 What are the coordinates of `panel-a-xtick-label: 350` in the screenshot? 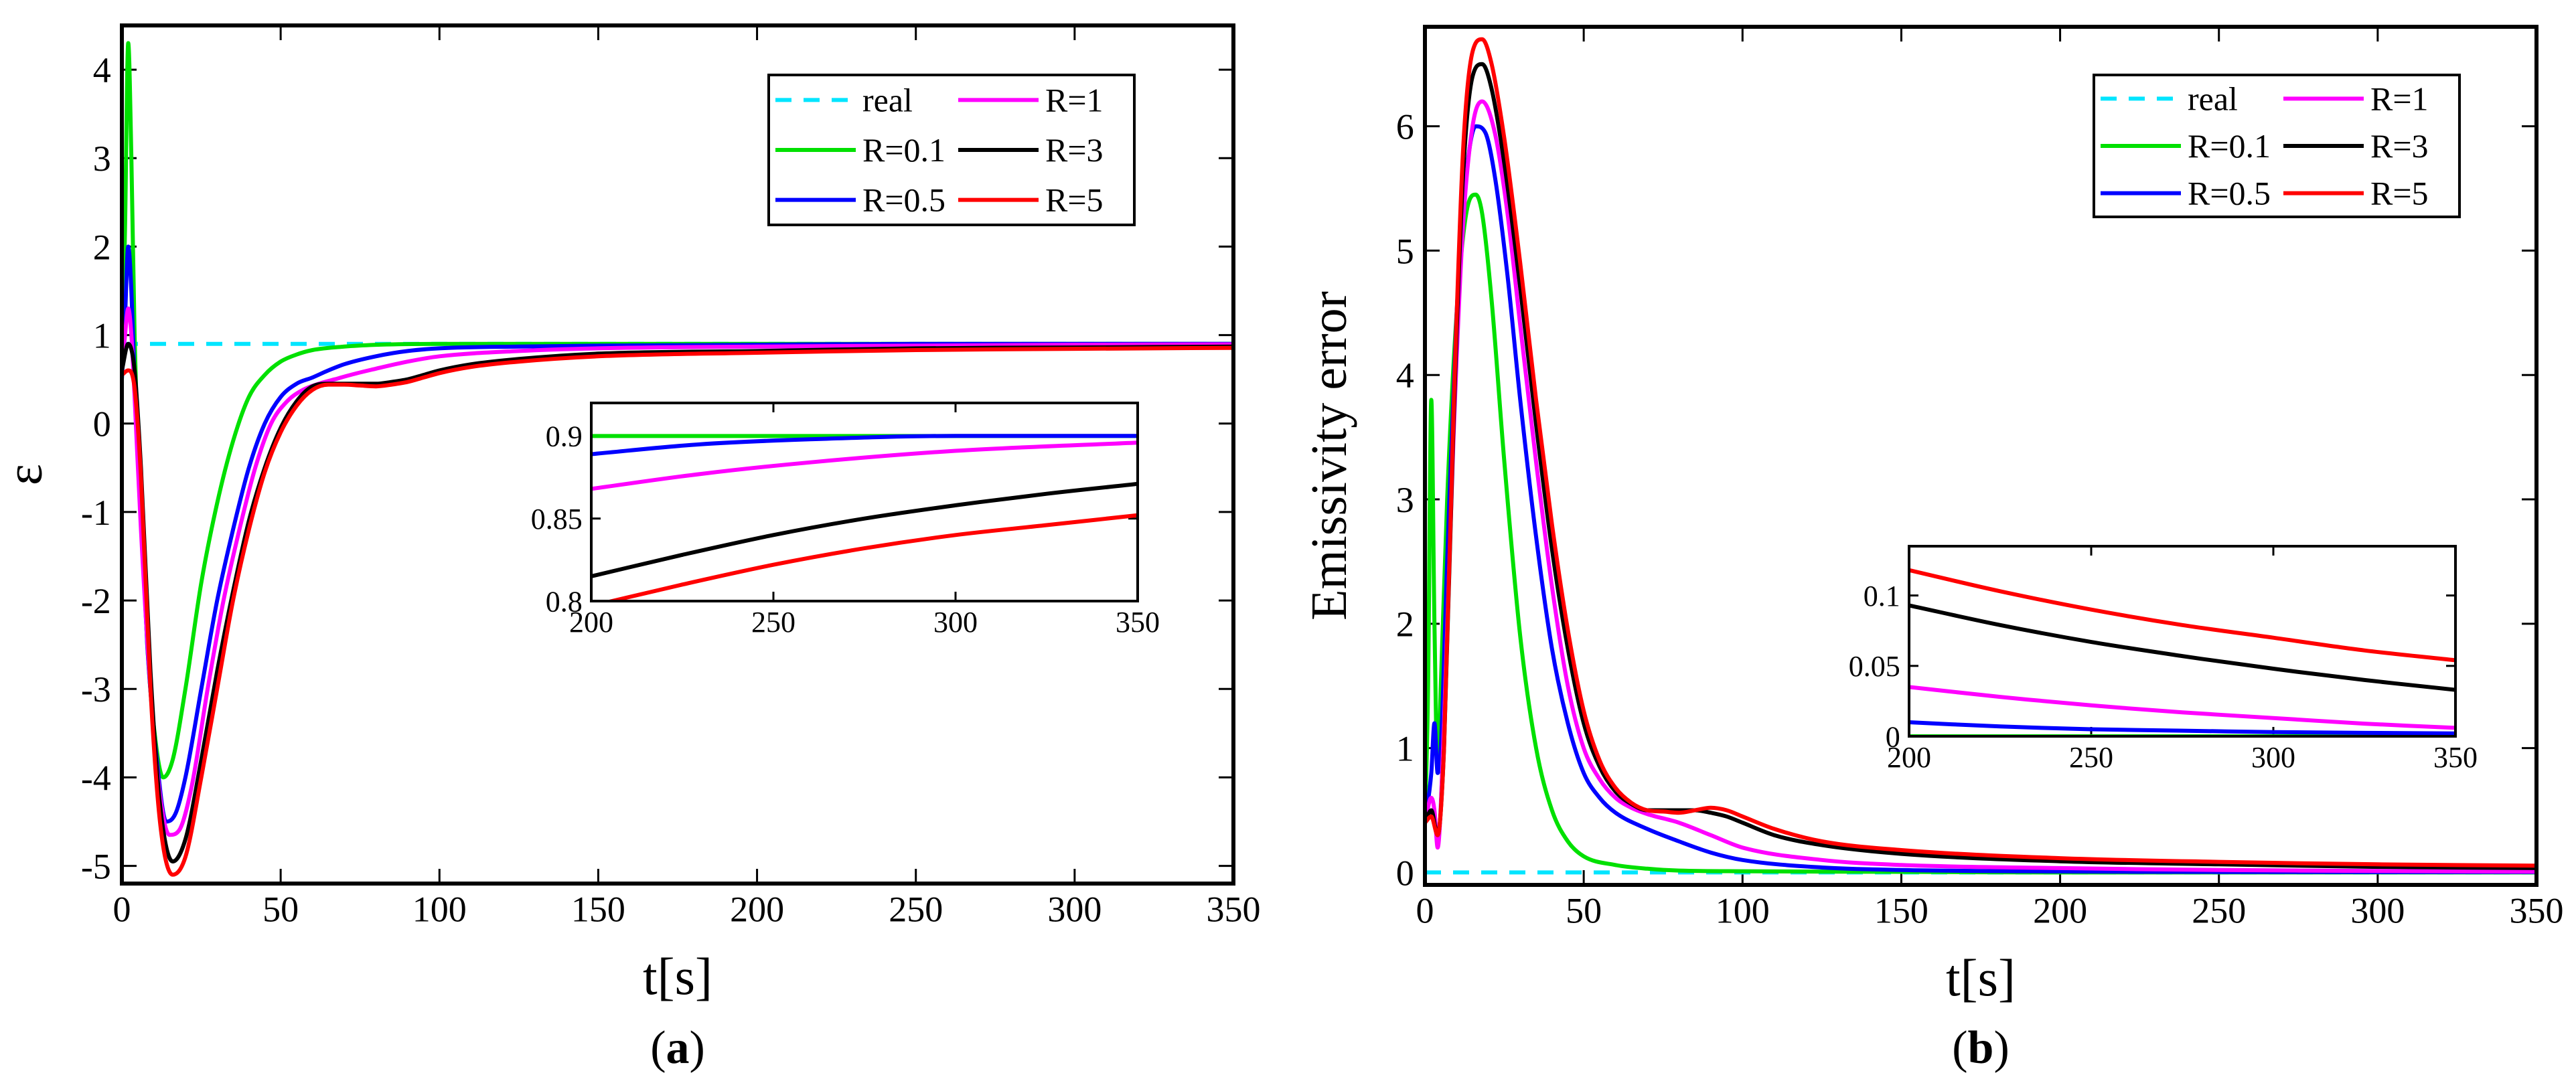 It's located at (1234, 910).